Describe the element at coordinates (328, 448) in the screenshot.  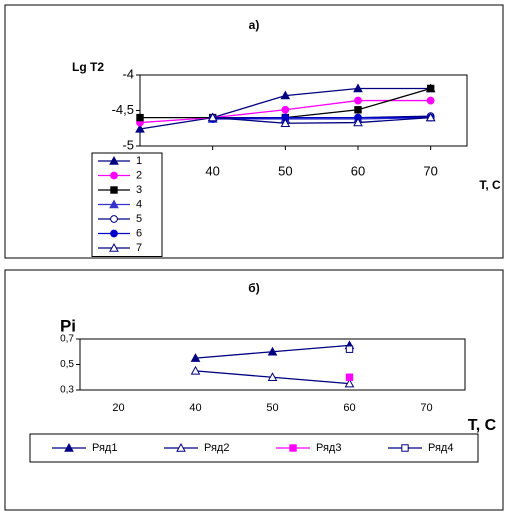
I see `legend-label: Ряд3` at that location.